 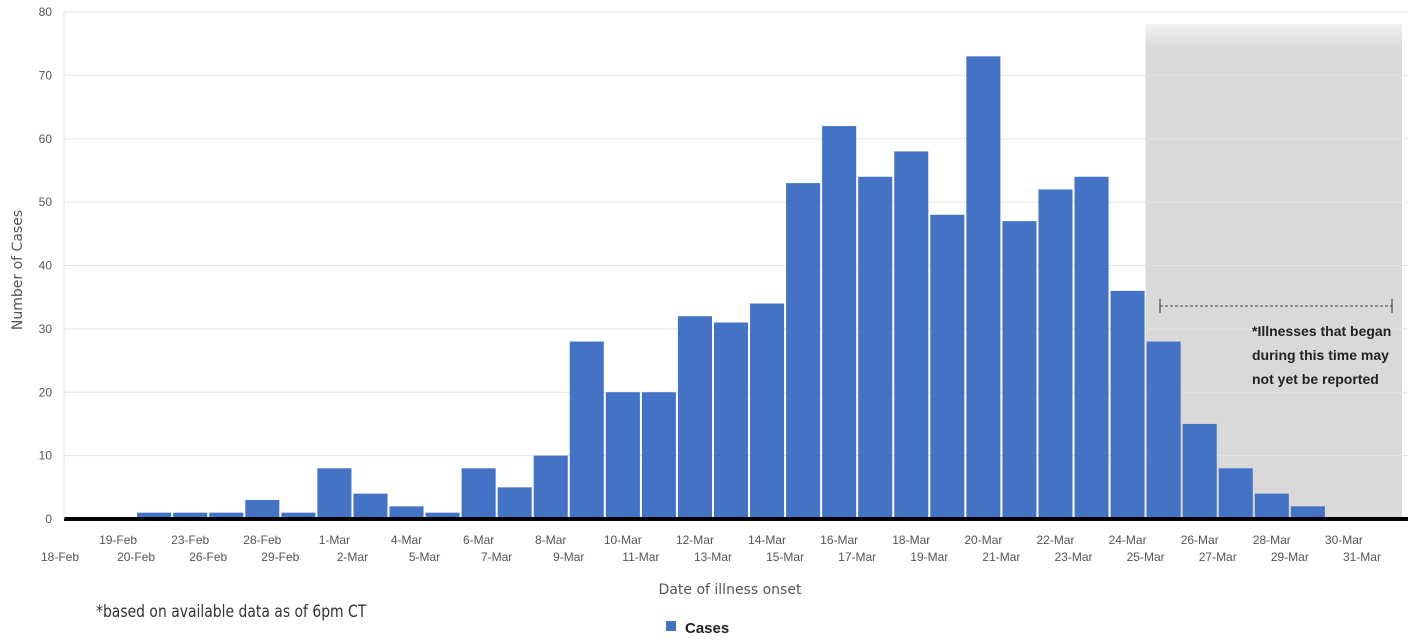 I want to click on x-tick-label: 21-Mar, so click(x=1001, y=557).